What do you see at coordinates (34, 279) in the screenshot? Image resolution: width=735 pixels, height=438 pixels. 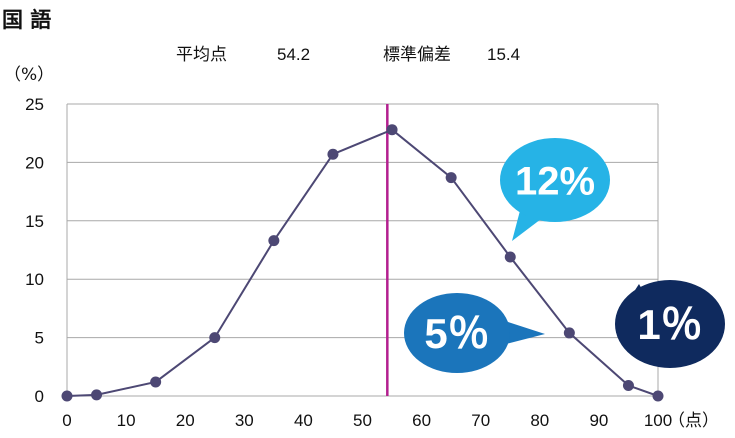 I see `y-tick-label: 10` at bounding box center [34, 279].